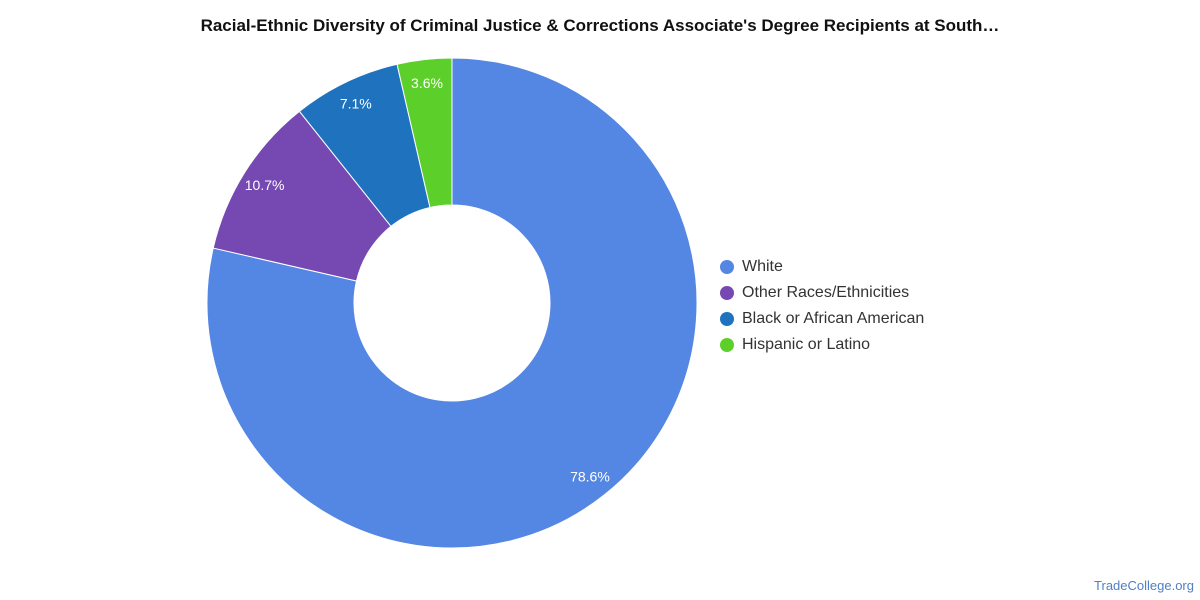 This screenshot has width=1200, height=600. I want to click on legend-item-0: White, so click(822, 267).